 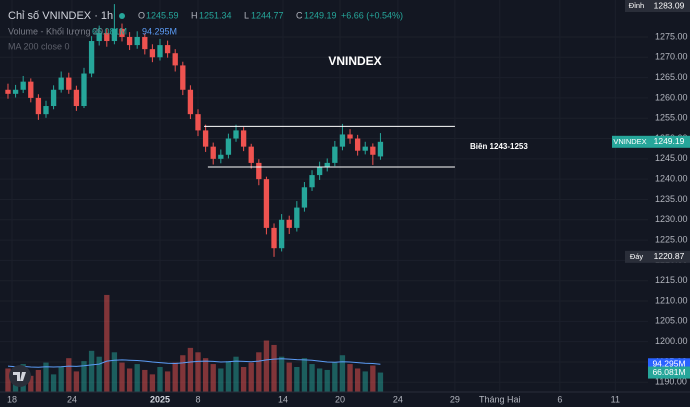 I want to click on x-tick-label: 29, so click(x=455, y=399).